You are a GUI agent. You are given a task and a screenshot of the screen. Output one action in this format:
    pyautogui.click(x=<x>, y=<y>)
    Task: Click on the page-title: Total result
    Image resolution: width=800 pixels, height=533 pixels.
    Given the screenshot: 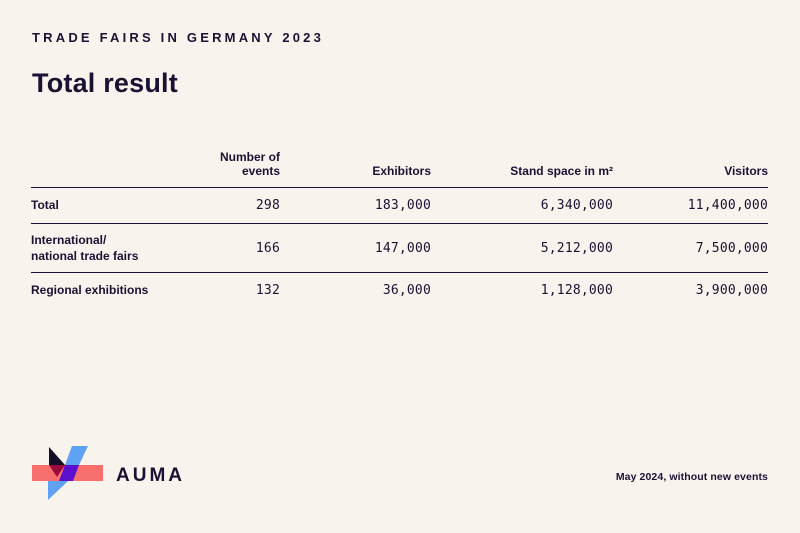 What is the action you would take?
    pyautogui.click(x=105, y=83)
    